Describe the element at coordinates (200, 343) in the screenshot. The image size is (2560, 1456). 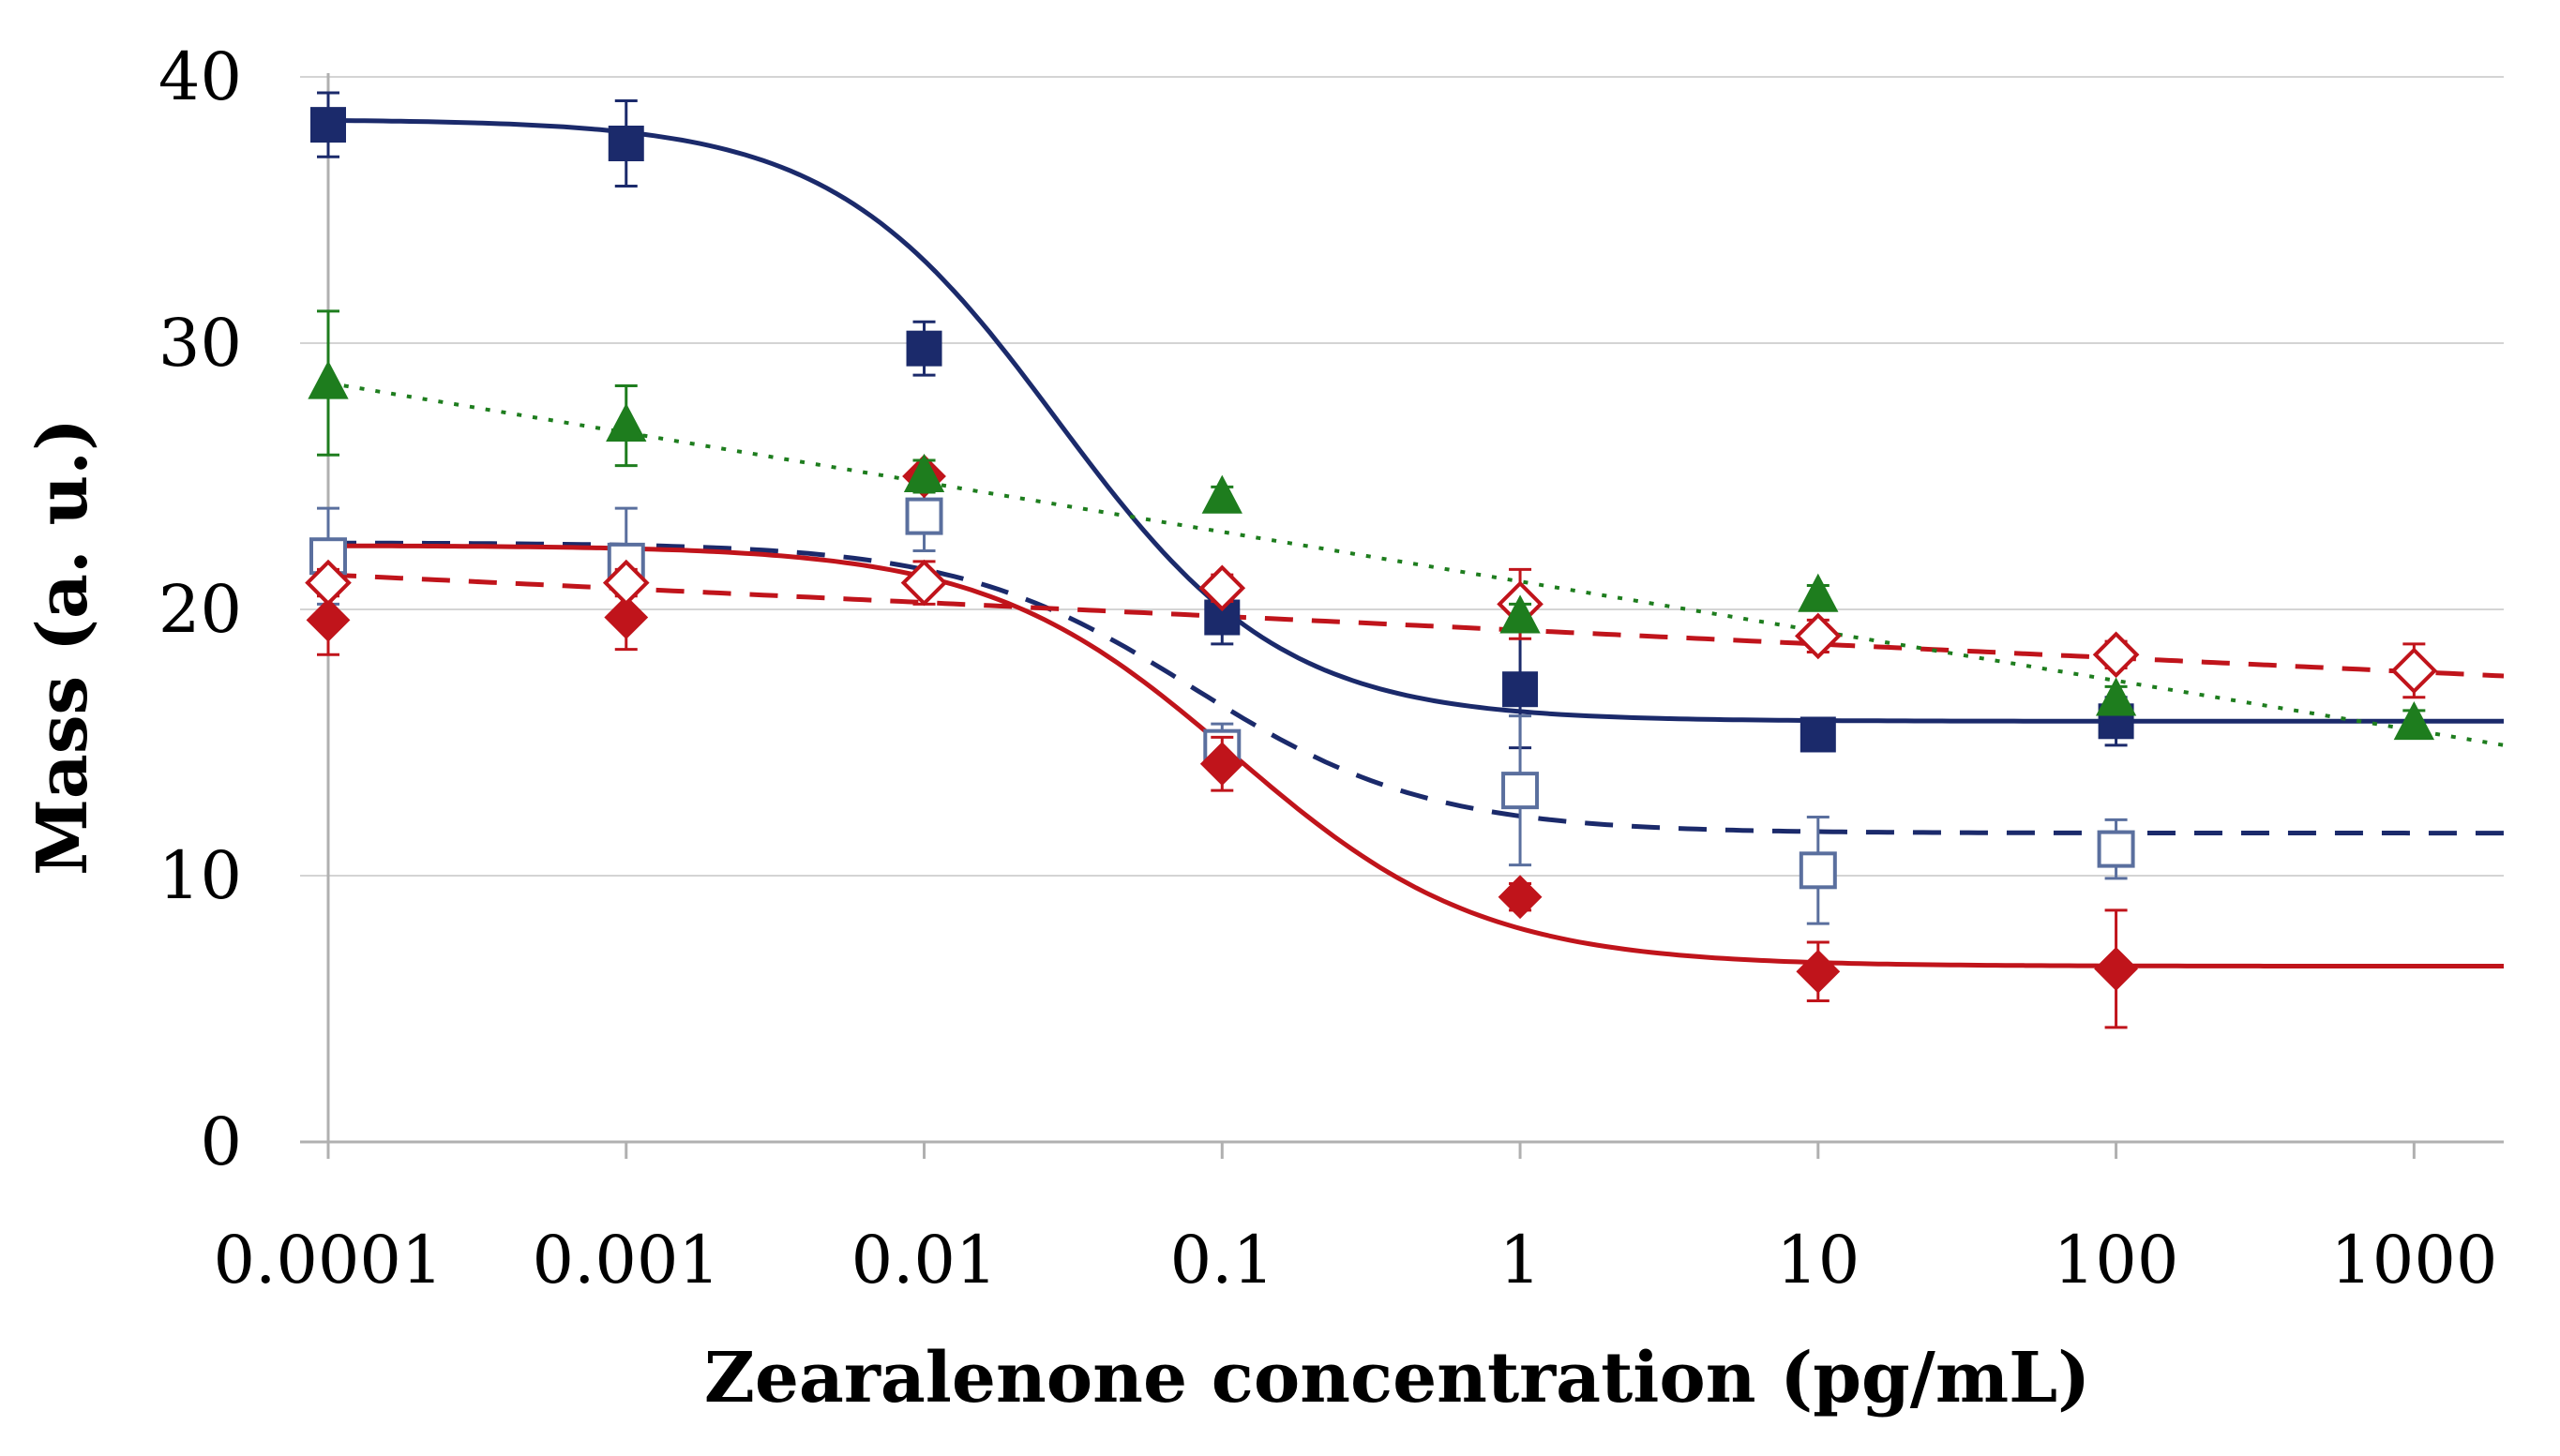
I see `y-tick-label: 30` at that location.